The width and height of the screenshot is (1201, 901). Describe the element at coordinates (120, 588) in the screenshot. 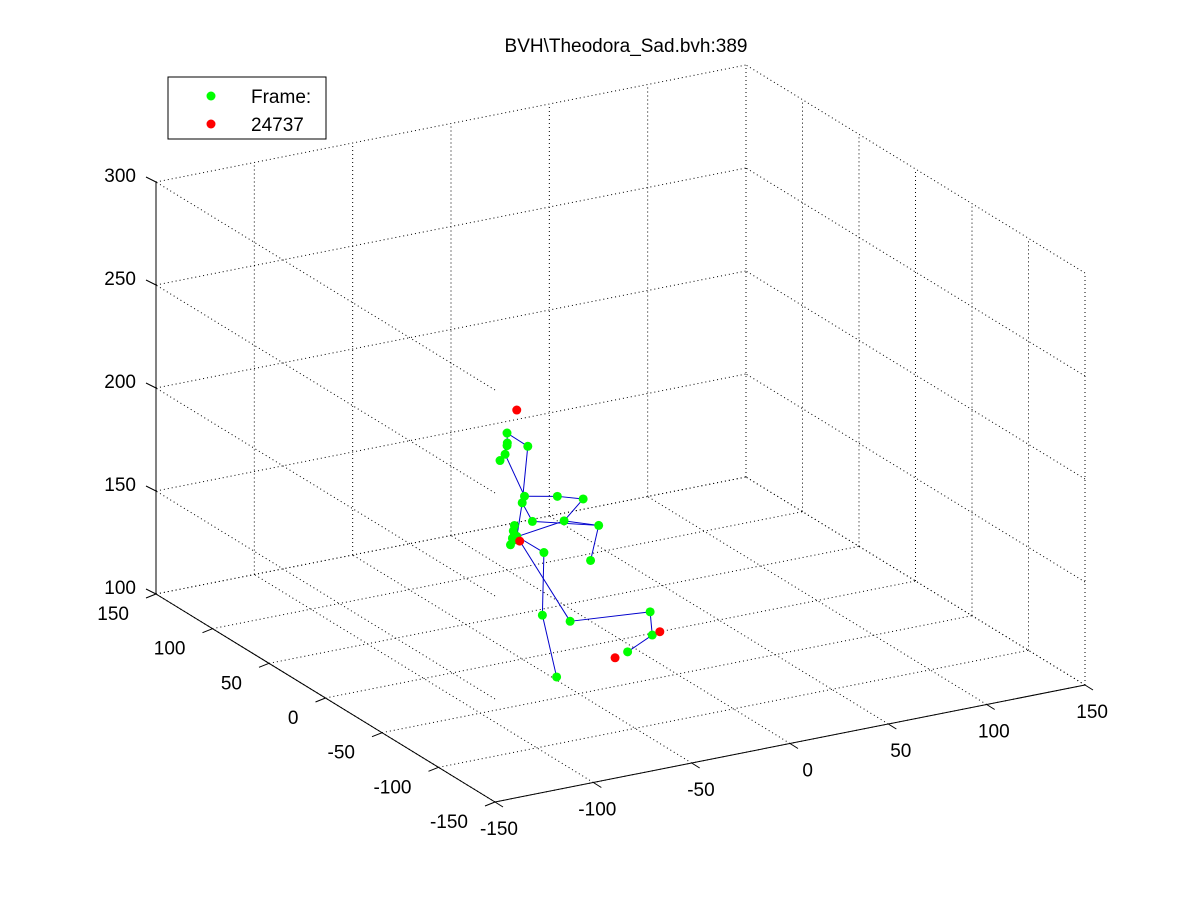

I see `z-tick-label: 100` at that location.